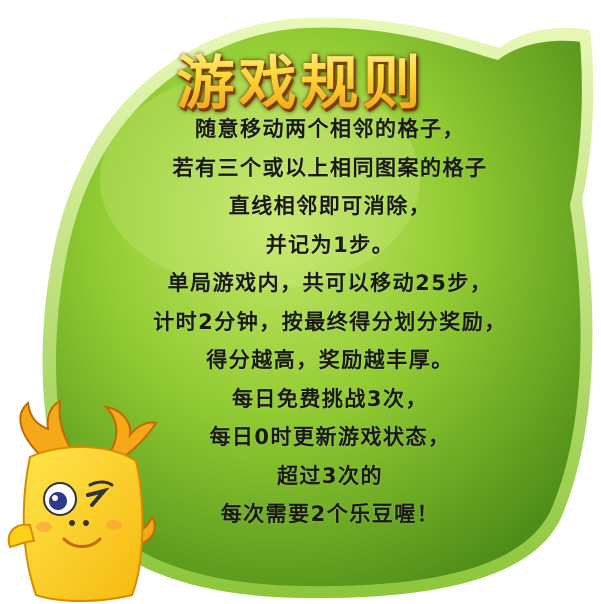  What do you see at coordinates (330, 244) in the screenshot?
I see `rule-line: 并记为1步。` at bounding box center [330, 244].